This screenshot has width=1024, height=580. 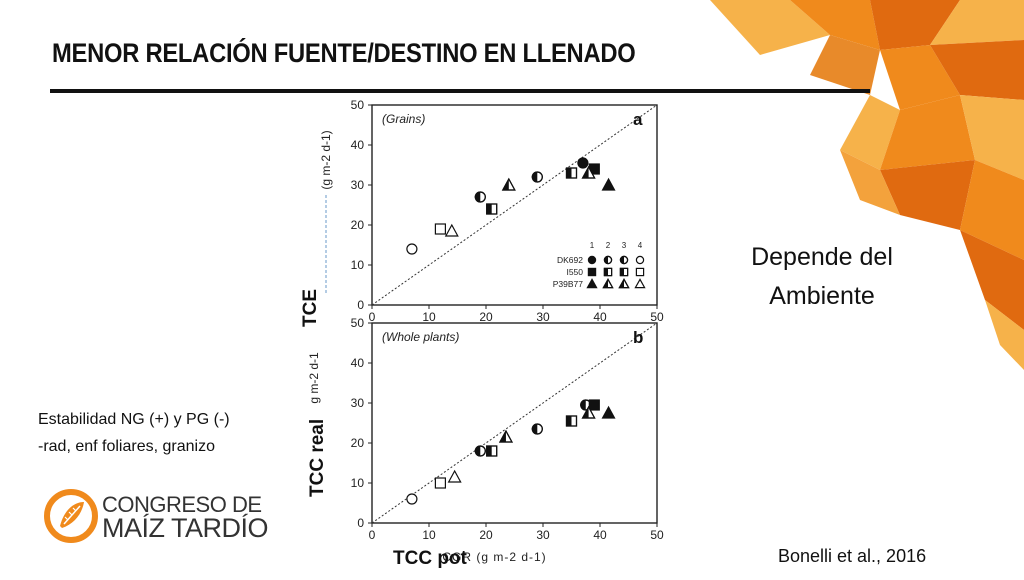 What do you see at coordinates (638, 337) in the screenshot?
I see `panel-letter: b` at bounding box center [638, 337].